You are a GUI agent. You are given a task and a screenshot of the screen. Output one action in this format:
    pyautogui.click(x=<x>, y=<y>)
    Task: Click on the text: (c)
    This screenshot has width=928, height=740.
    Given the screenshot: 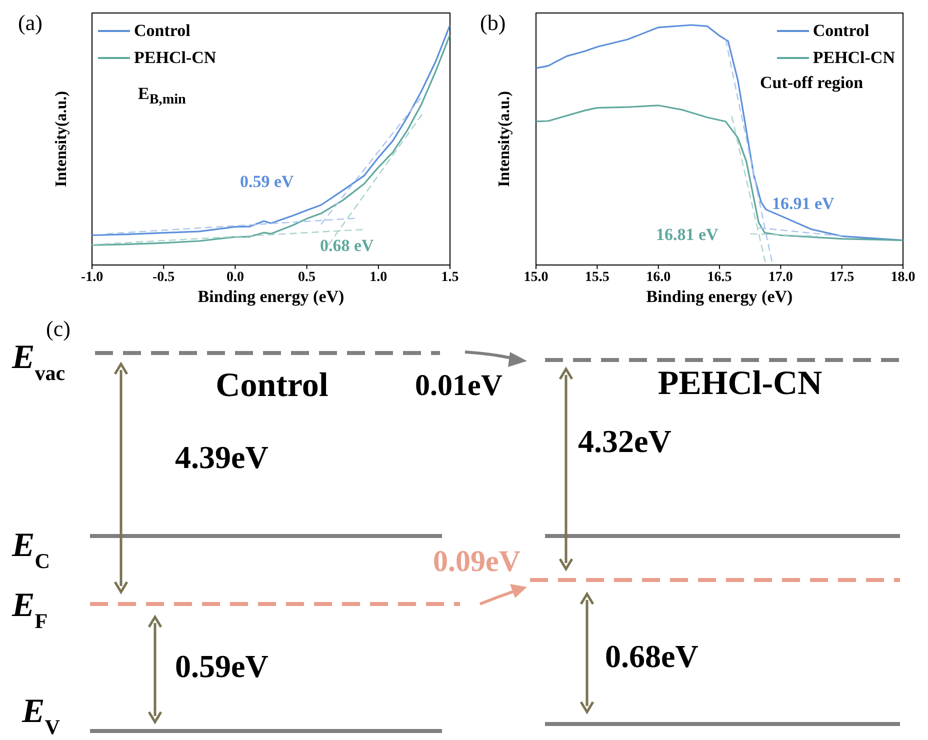 What is the action you would take?
    pyautogui.click(x=58, y=328)
    